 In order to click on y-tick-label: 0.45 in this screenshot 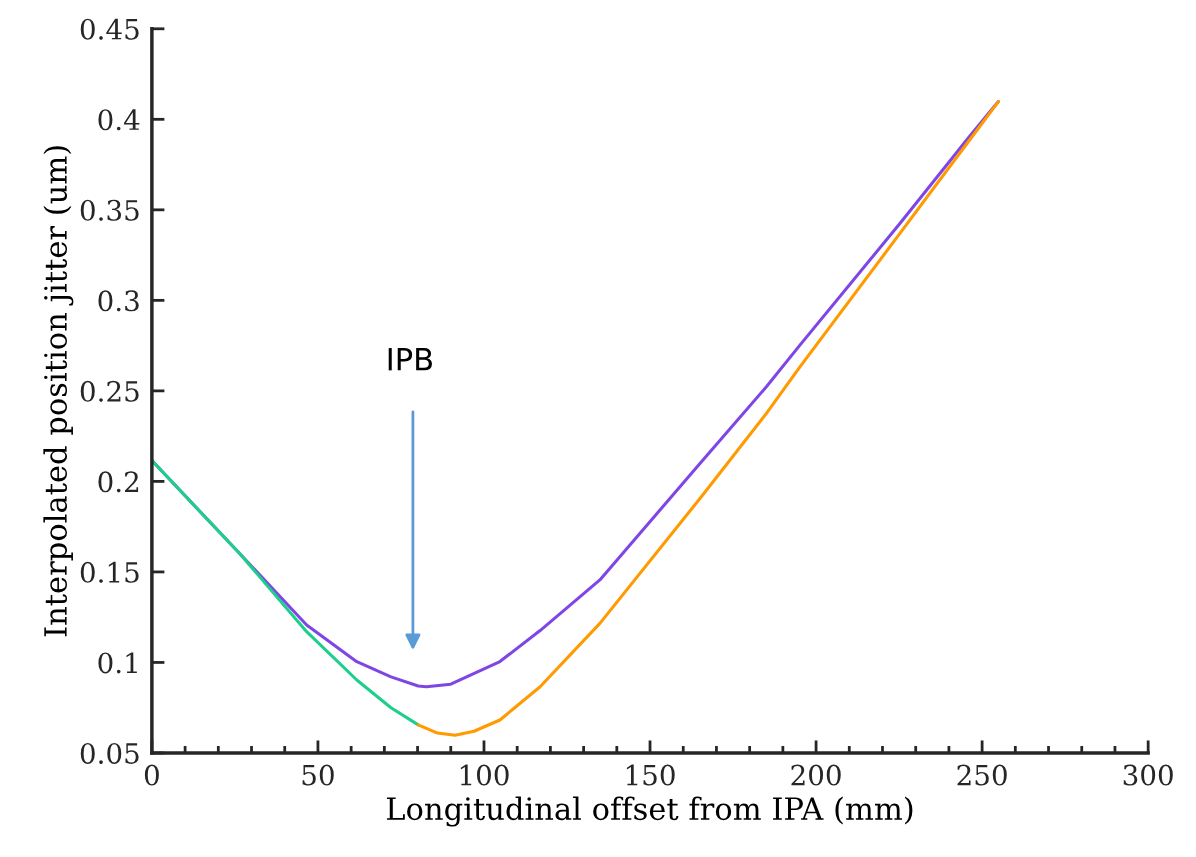, I will do `click(109, 29)`.